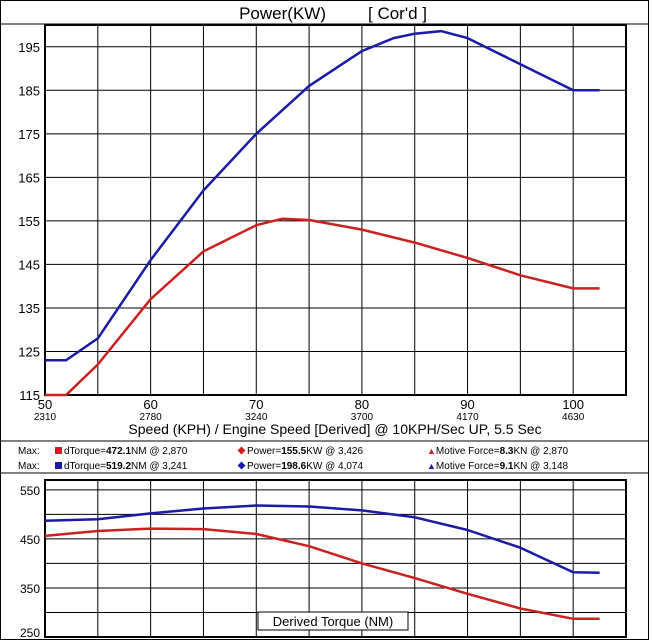  Describe the element at coordinates (45, 417) in the screenshot. I see `x-tick-rpm-label: 2310` at that location.